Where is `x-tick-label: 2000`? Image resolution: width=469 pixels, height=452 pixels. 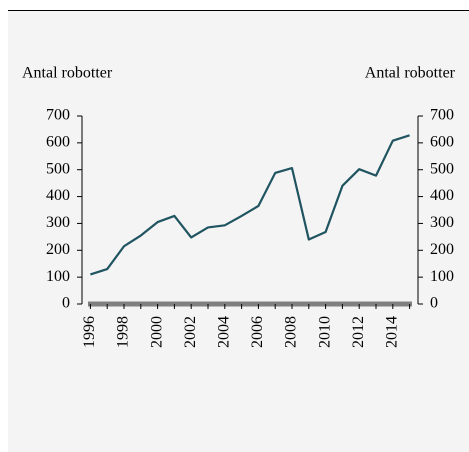
x-tick-label: 2000 is located at coordinates (156, 332).